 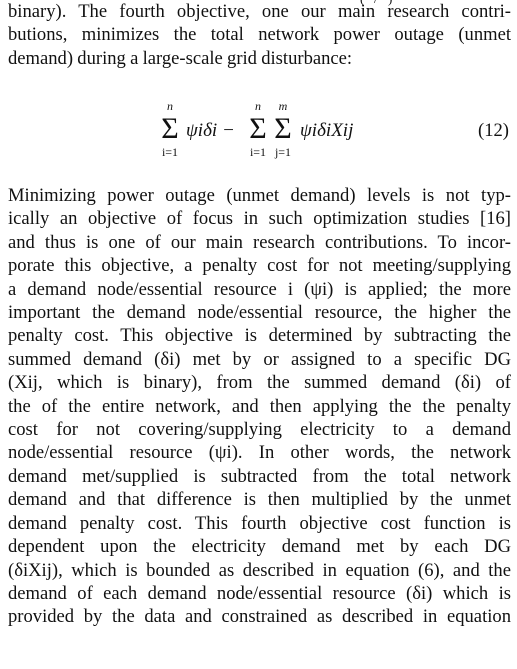 What do you see at coordinates (282, 152) in the screenshot?
I see `sum-lower-limit: j=1` at bounding box center [282, 152].